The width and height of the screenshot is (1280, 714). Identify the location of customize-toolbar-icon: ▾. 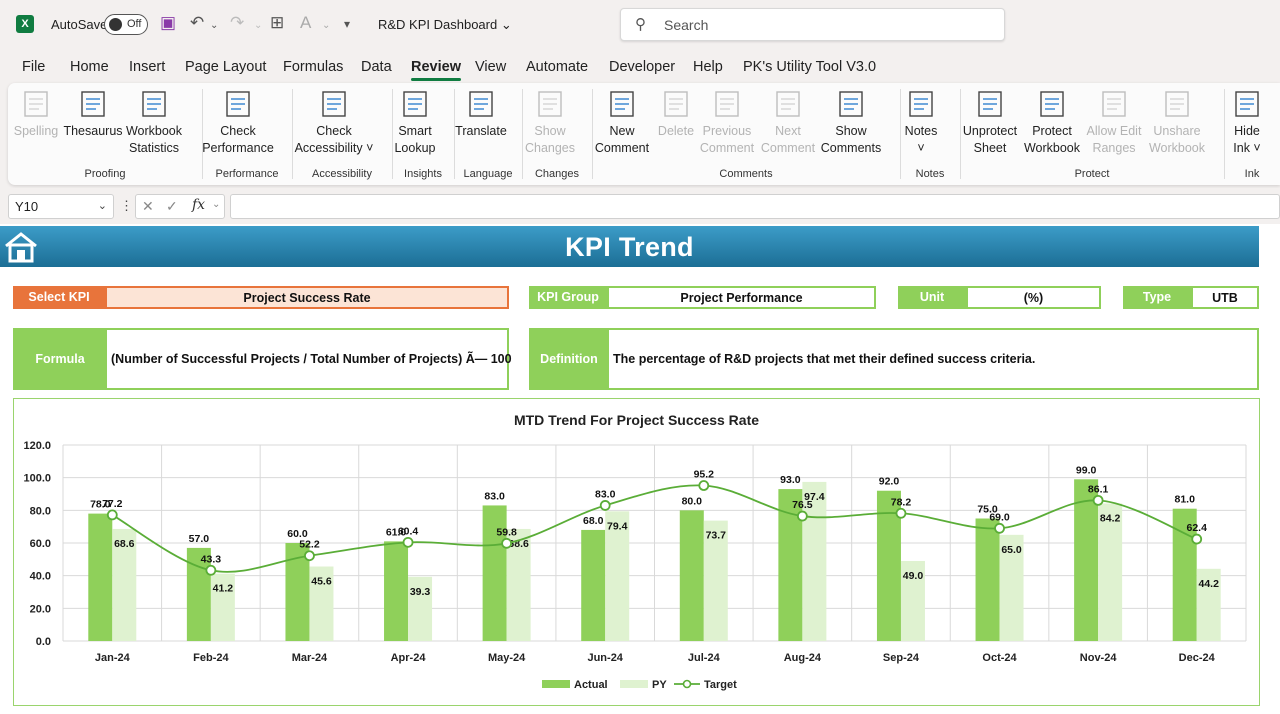
(347, 24).